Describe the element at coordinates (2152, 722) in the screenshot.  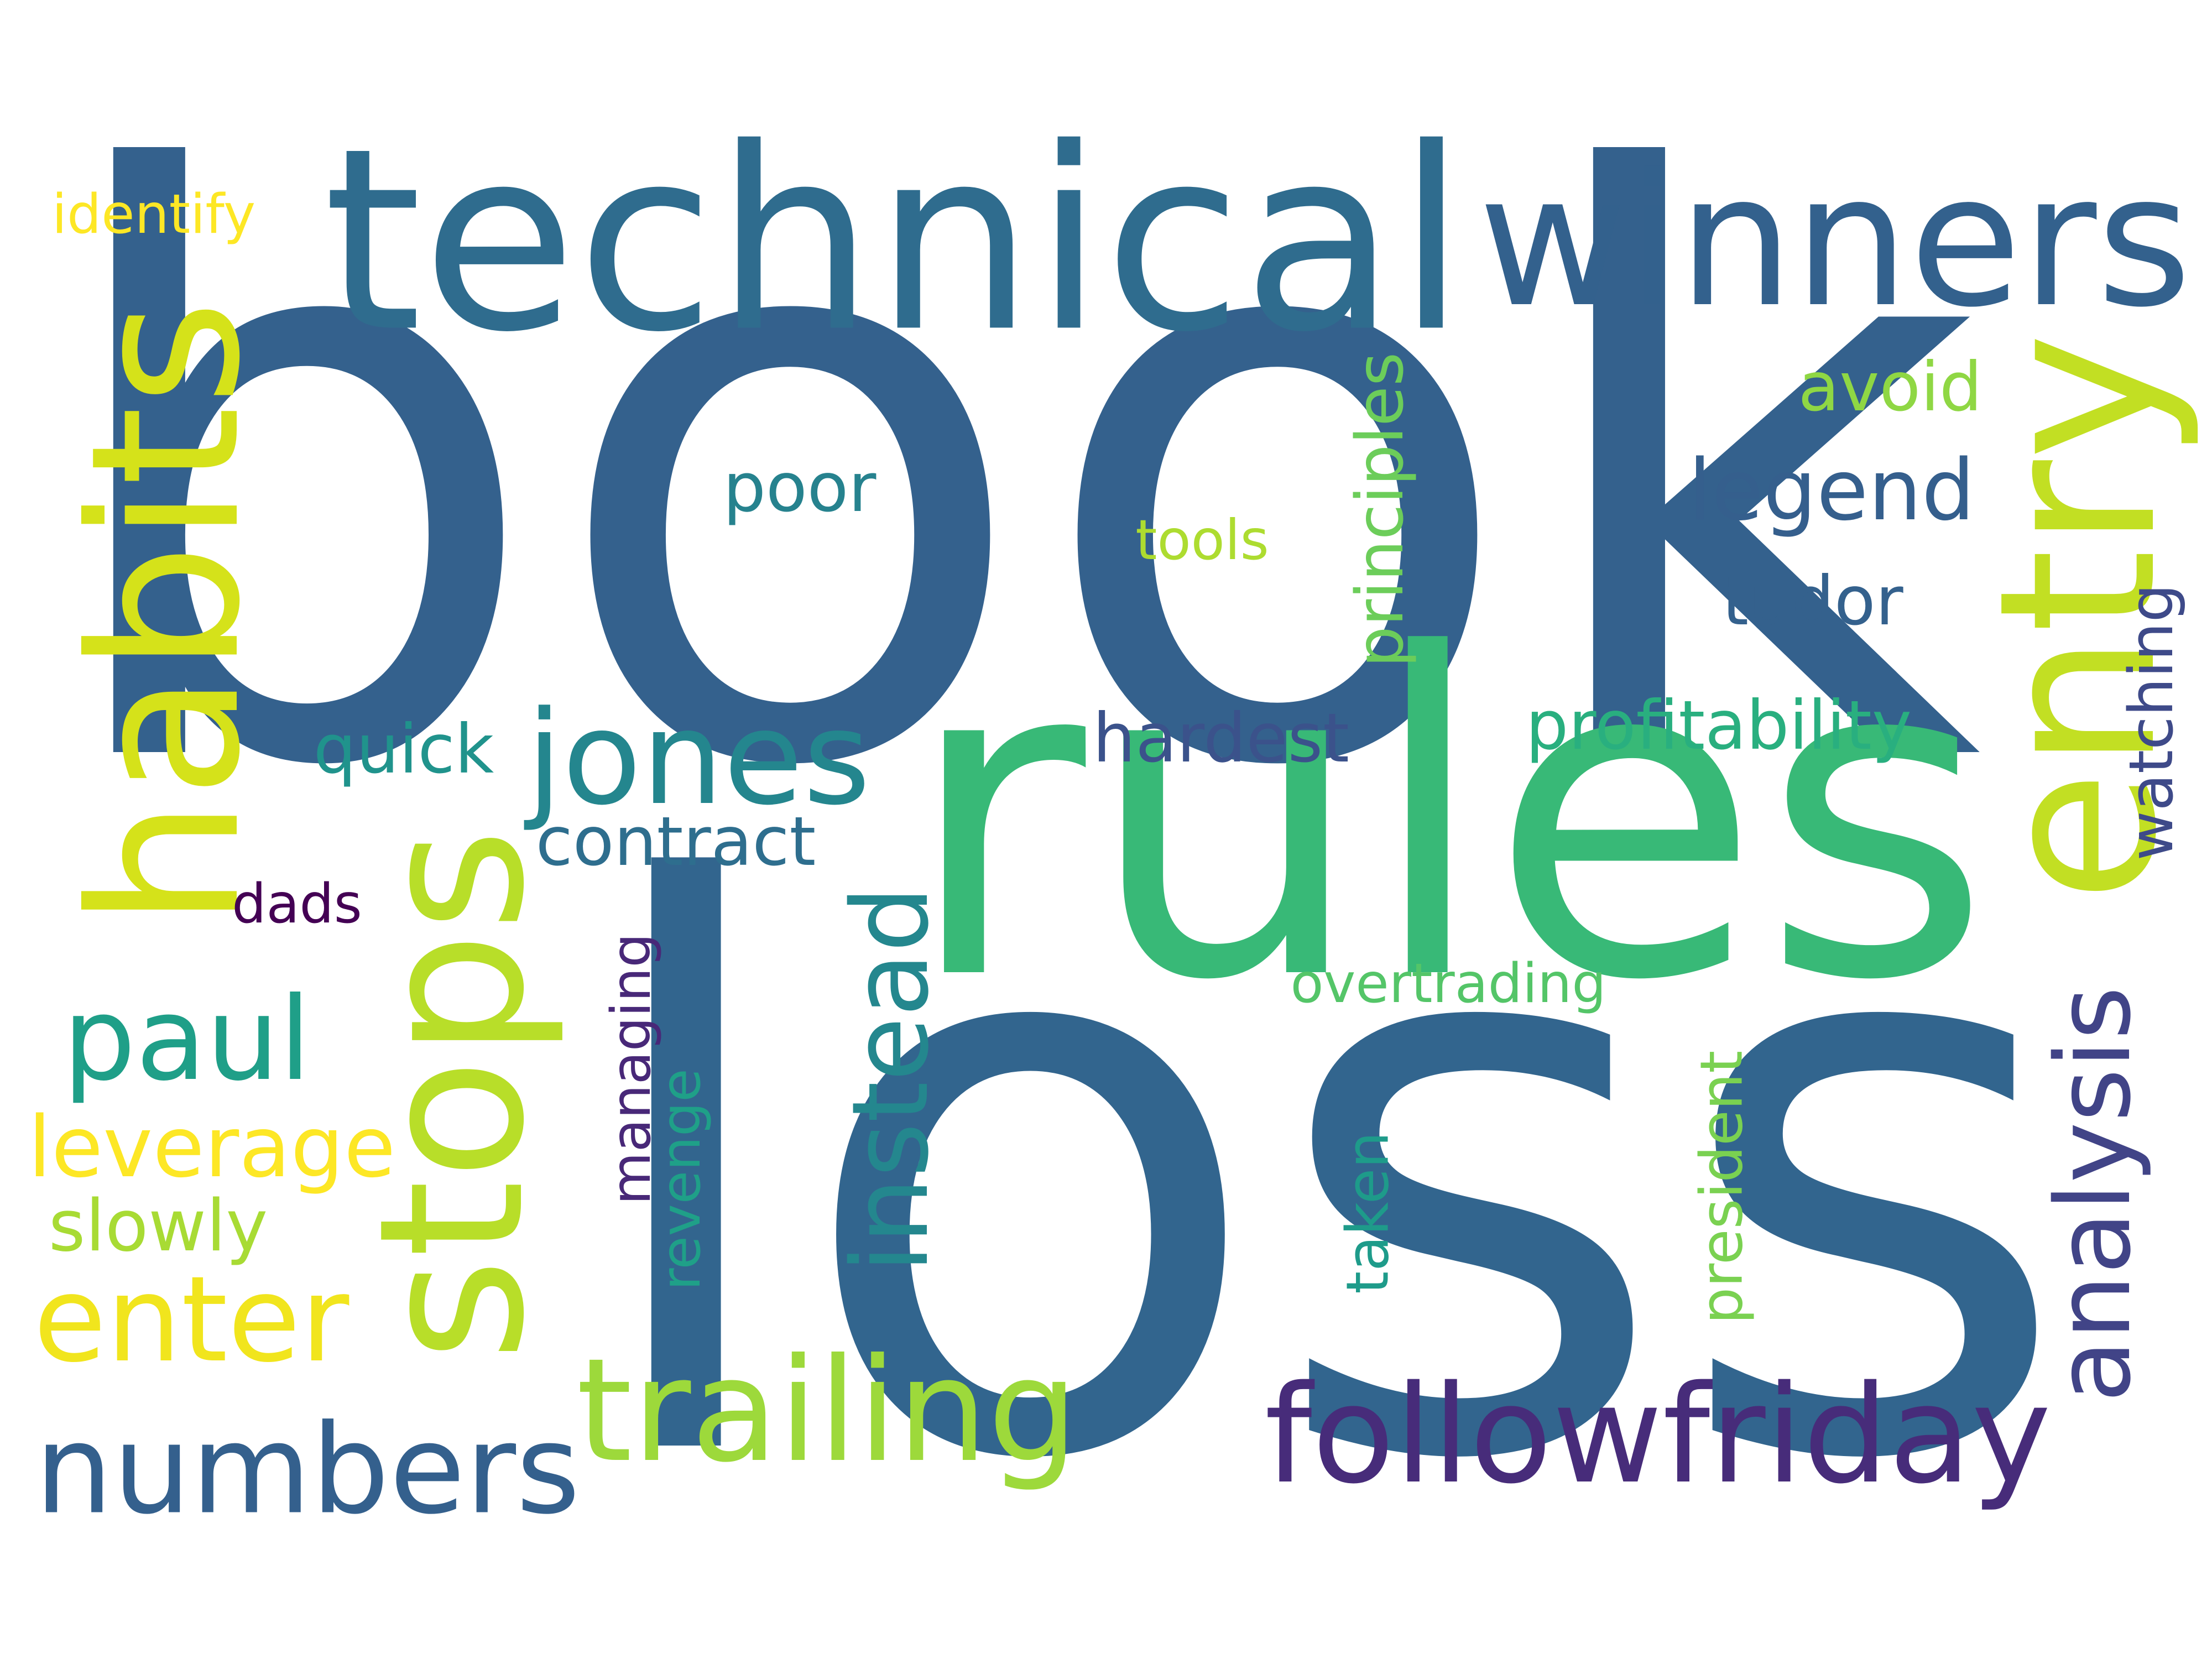
I see `word-watching: watching` at that location.